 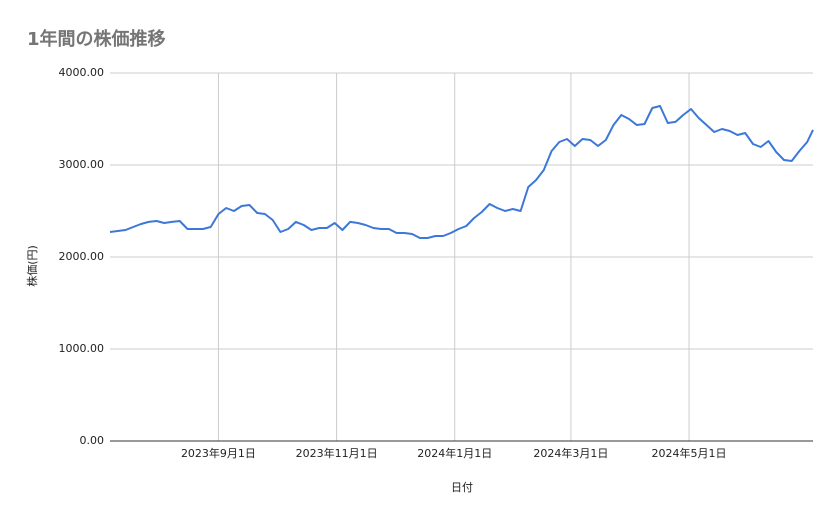 What do you see at coordinates (82, 256) in the screenshot?
I see `y-tick-label: 2000.00` at bounding box center [82, 256].